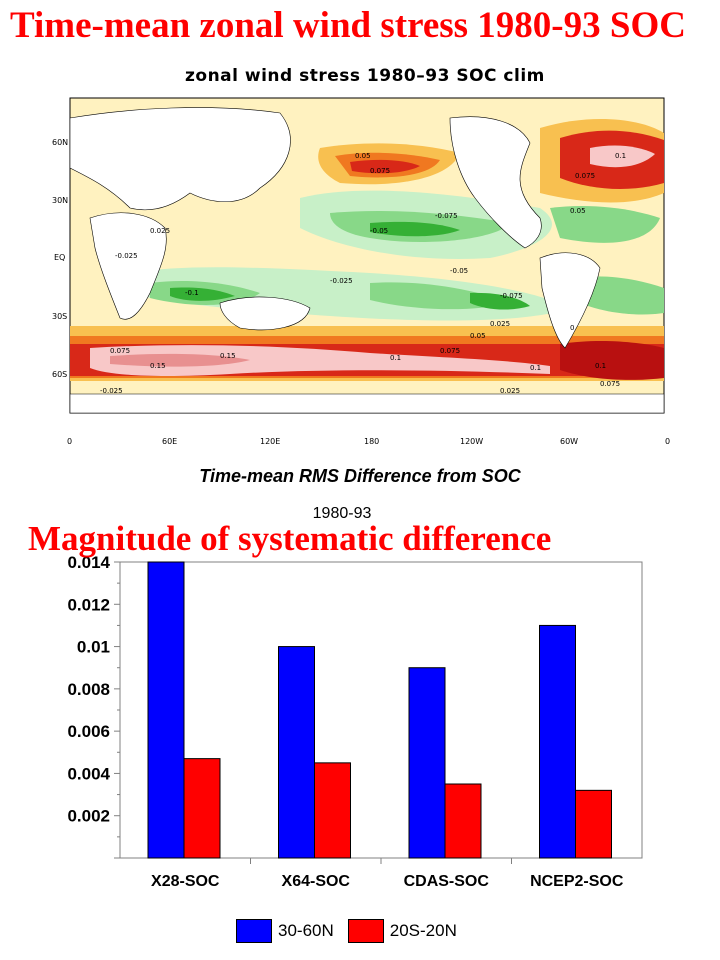 The width and height of the screenshot is (720, 960). I want to click on lon-label: 120E, so click(270, 441).